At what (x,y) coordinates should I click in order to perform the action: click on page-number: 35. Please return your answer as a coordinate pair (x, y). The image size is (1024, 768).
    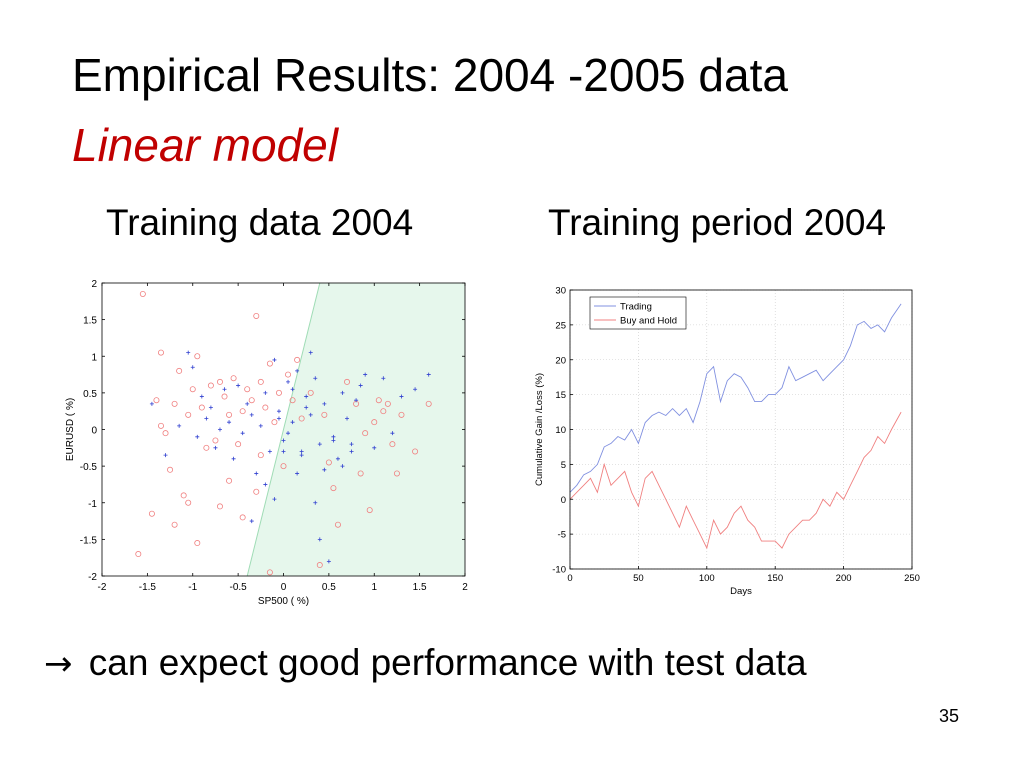
    Looking at the image, I should click on (949, 716).